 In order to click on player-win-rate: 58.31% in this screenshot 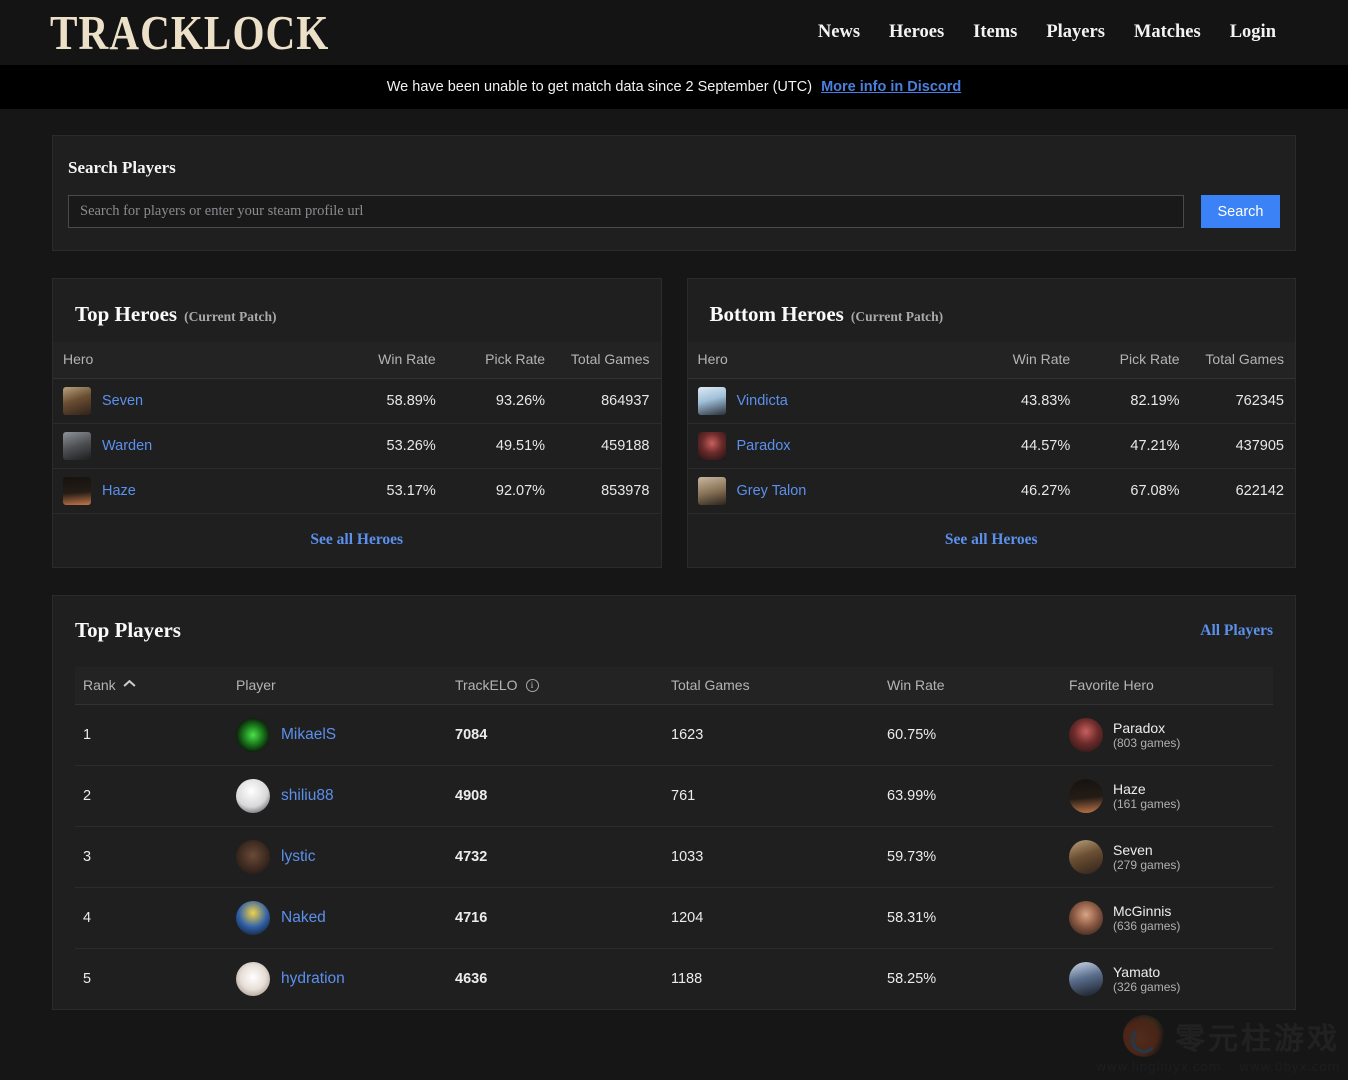, I will do `click(970, 918)`.